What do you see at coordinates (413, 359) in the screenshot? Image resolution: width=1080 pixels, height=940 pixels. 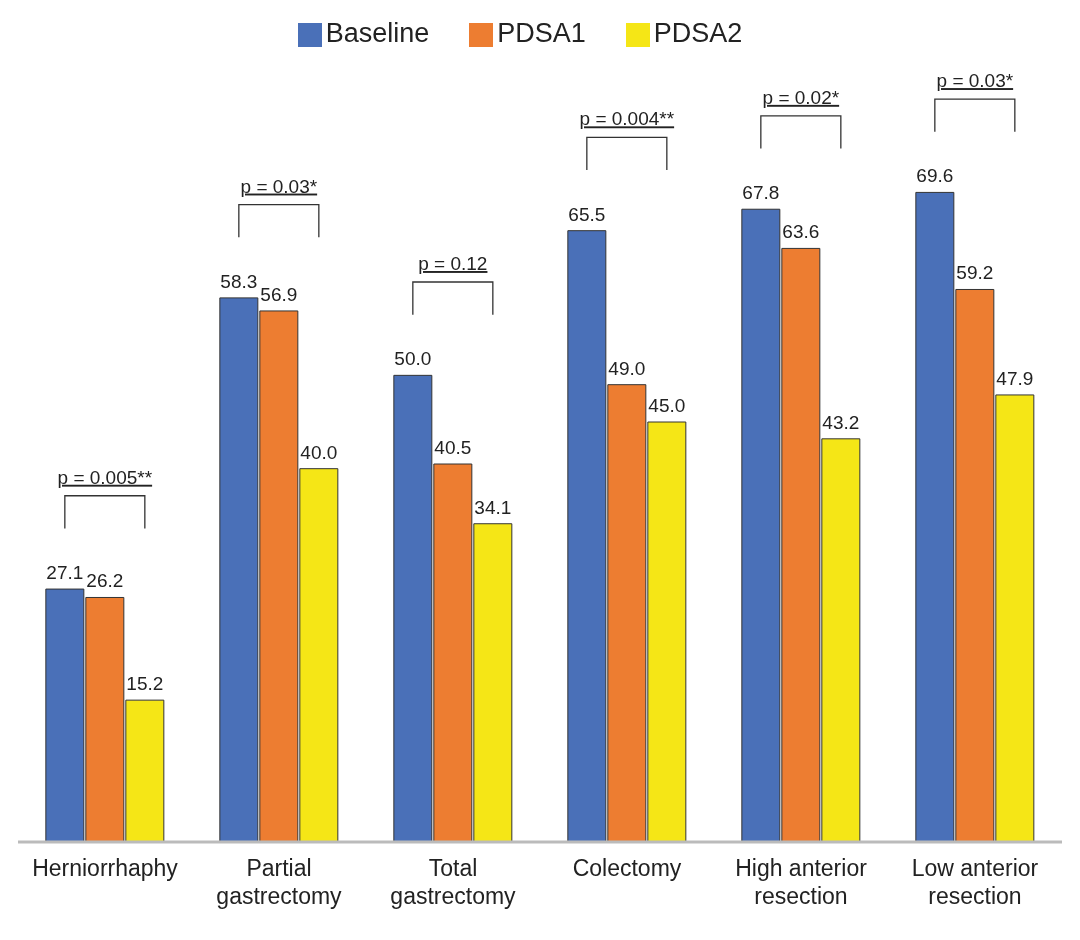 I see `data-label: 50.0` at bounding box center [413, 359].